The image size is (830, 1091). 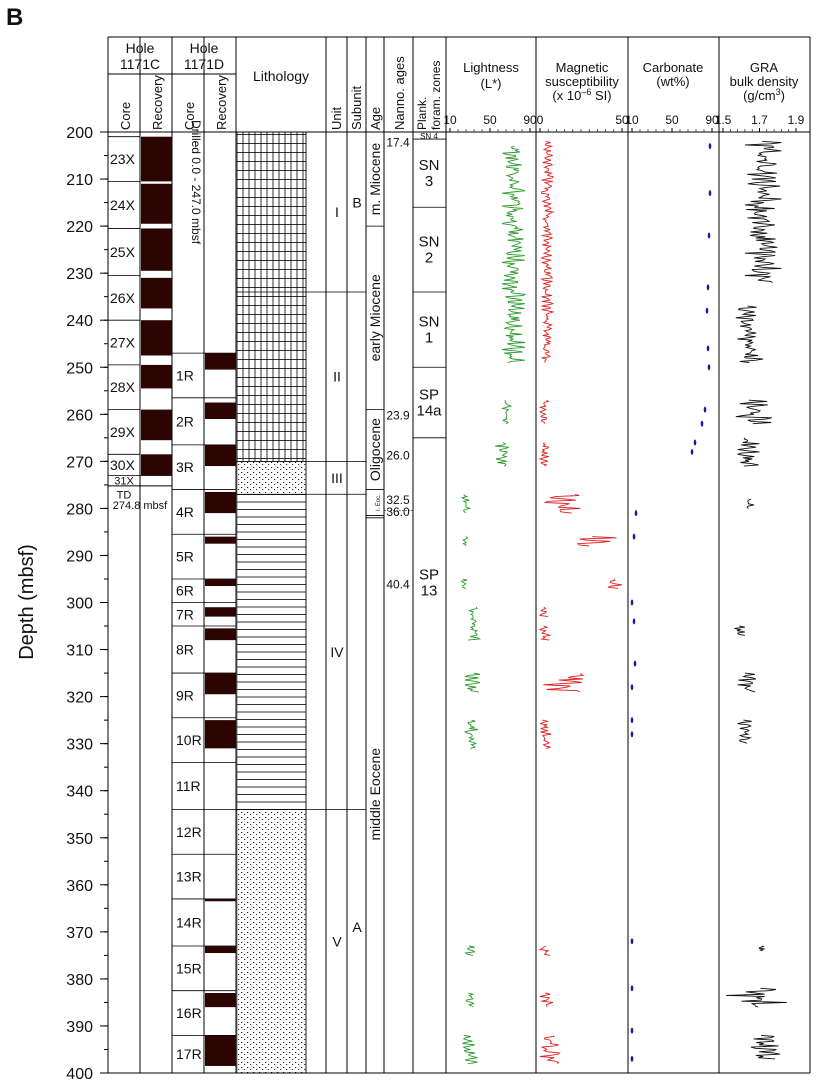 I want to click on core-label: 25X, so click(x=123, y=252).